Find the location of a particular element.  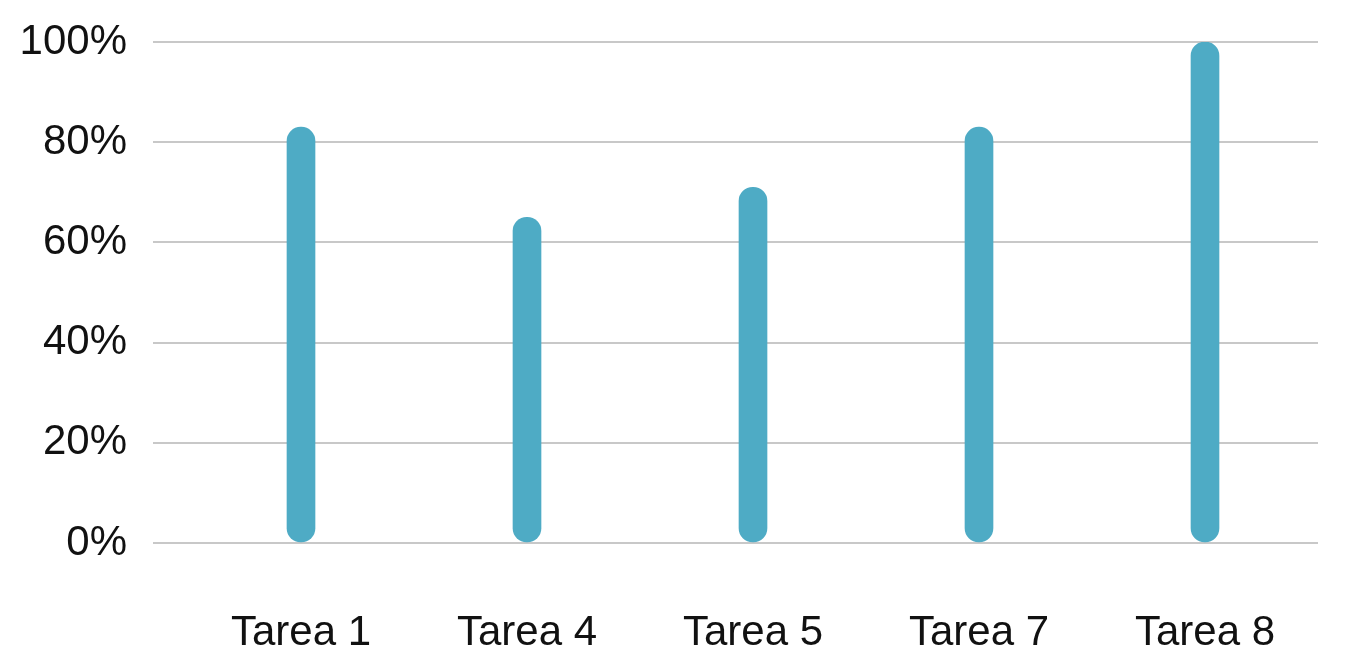

y-tick-label: 20% is located at coordinates (84, 440).